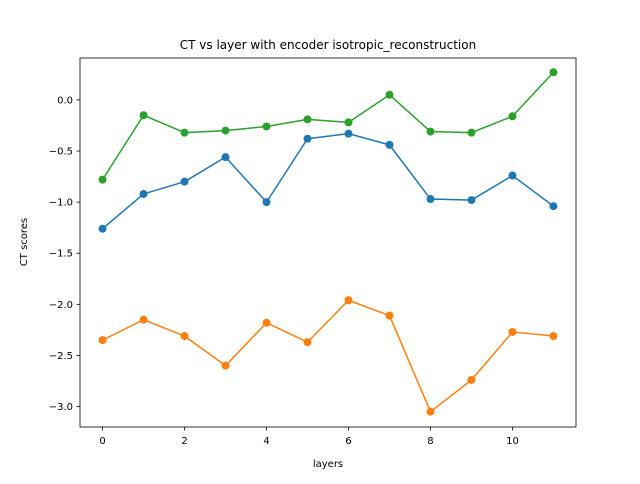  I want to click on x-tick-label: 6, so click(348, 441).